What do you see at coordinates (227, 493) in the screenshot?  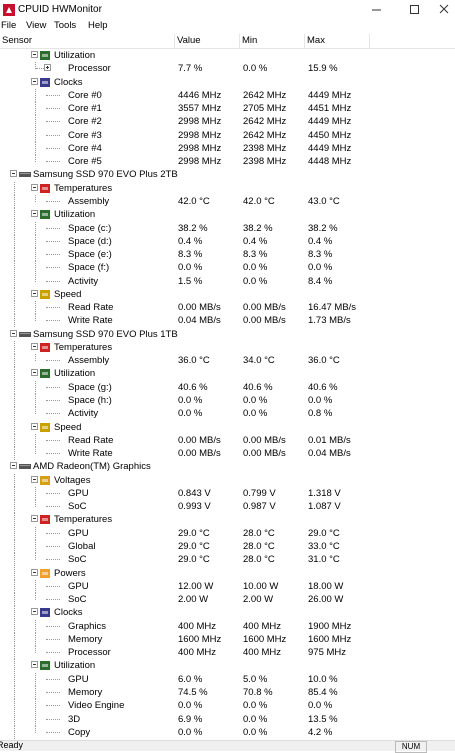 I see `sensor-row: GPU 0.843 V 0.799 V 1.318 V` at bounding box center [227, 493].